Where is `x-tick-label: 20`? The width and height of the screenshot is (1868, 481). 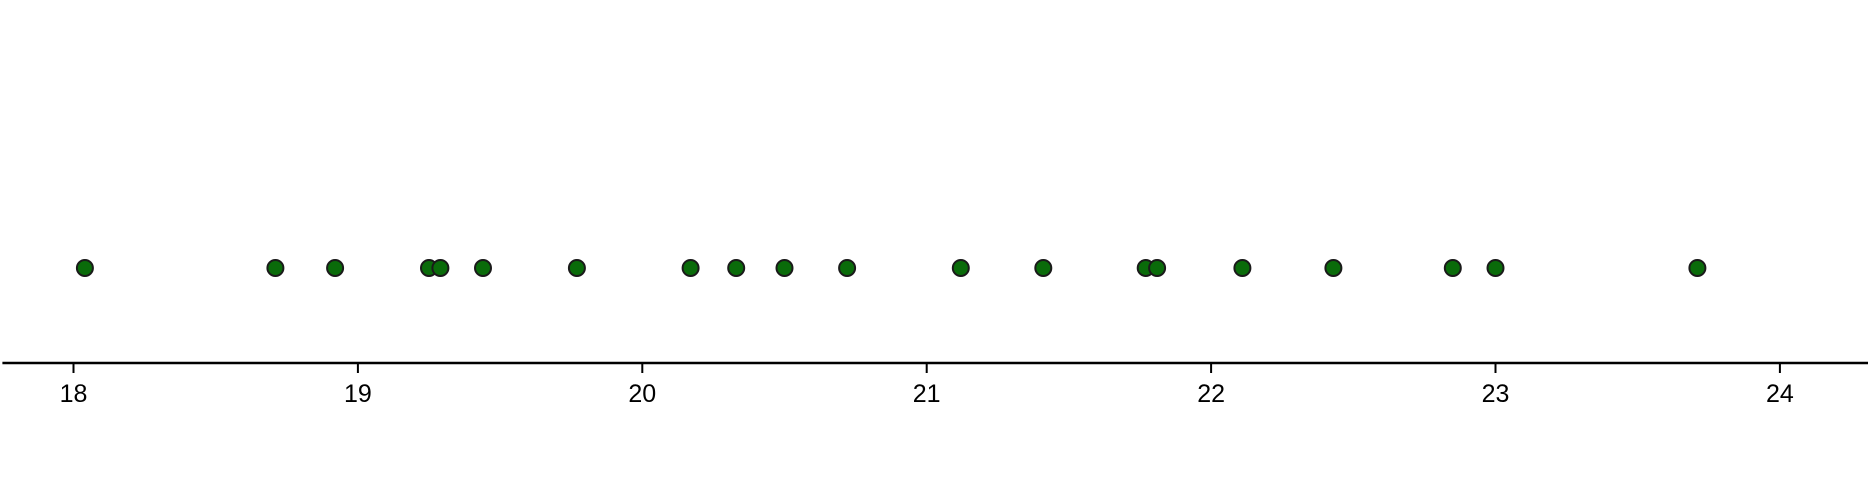
x-tick-label: 20 is located at coordinates (642, 394).